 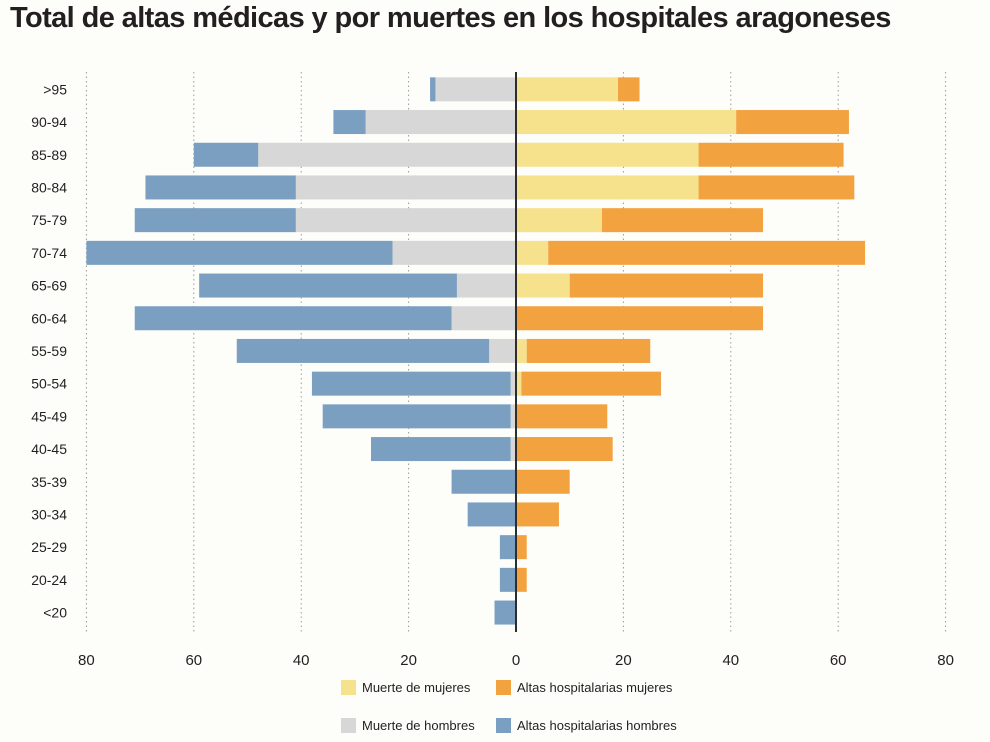 I want to click on legend-swatch-altas-hombres, so click(x=503, y=725).